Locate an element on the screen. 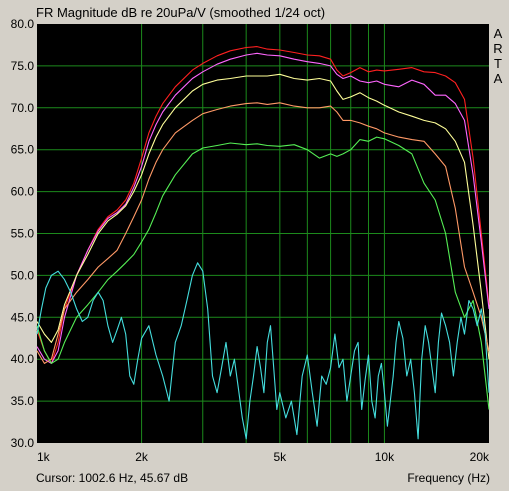 Image resolution: width=509 pixels, height=491 pixels. y-tick-label-10: 80.0 is located at coordinates (23, 24).